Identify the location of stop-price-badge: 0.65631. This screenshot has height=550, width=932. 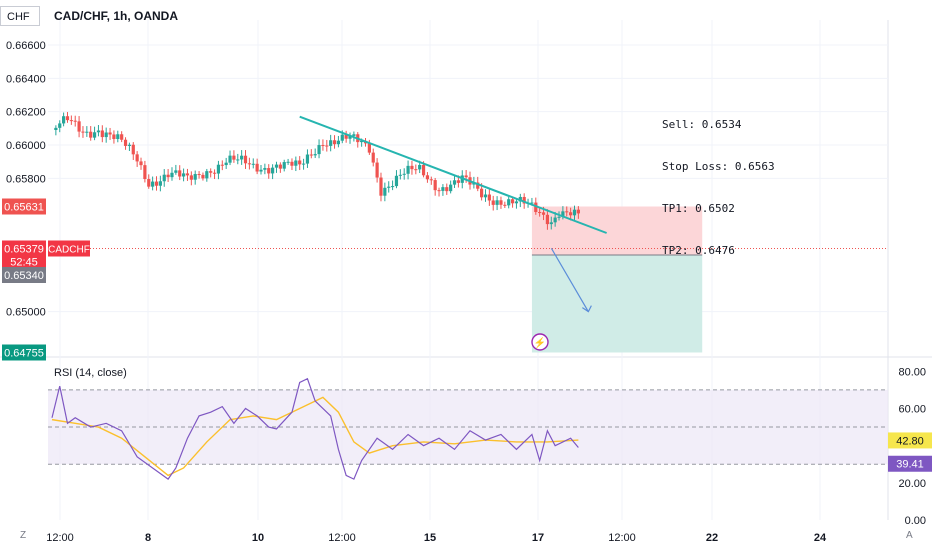
(24, 208).